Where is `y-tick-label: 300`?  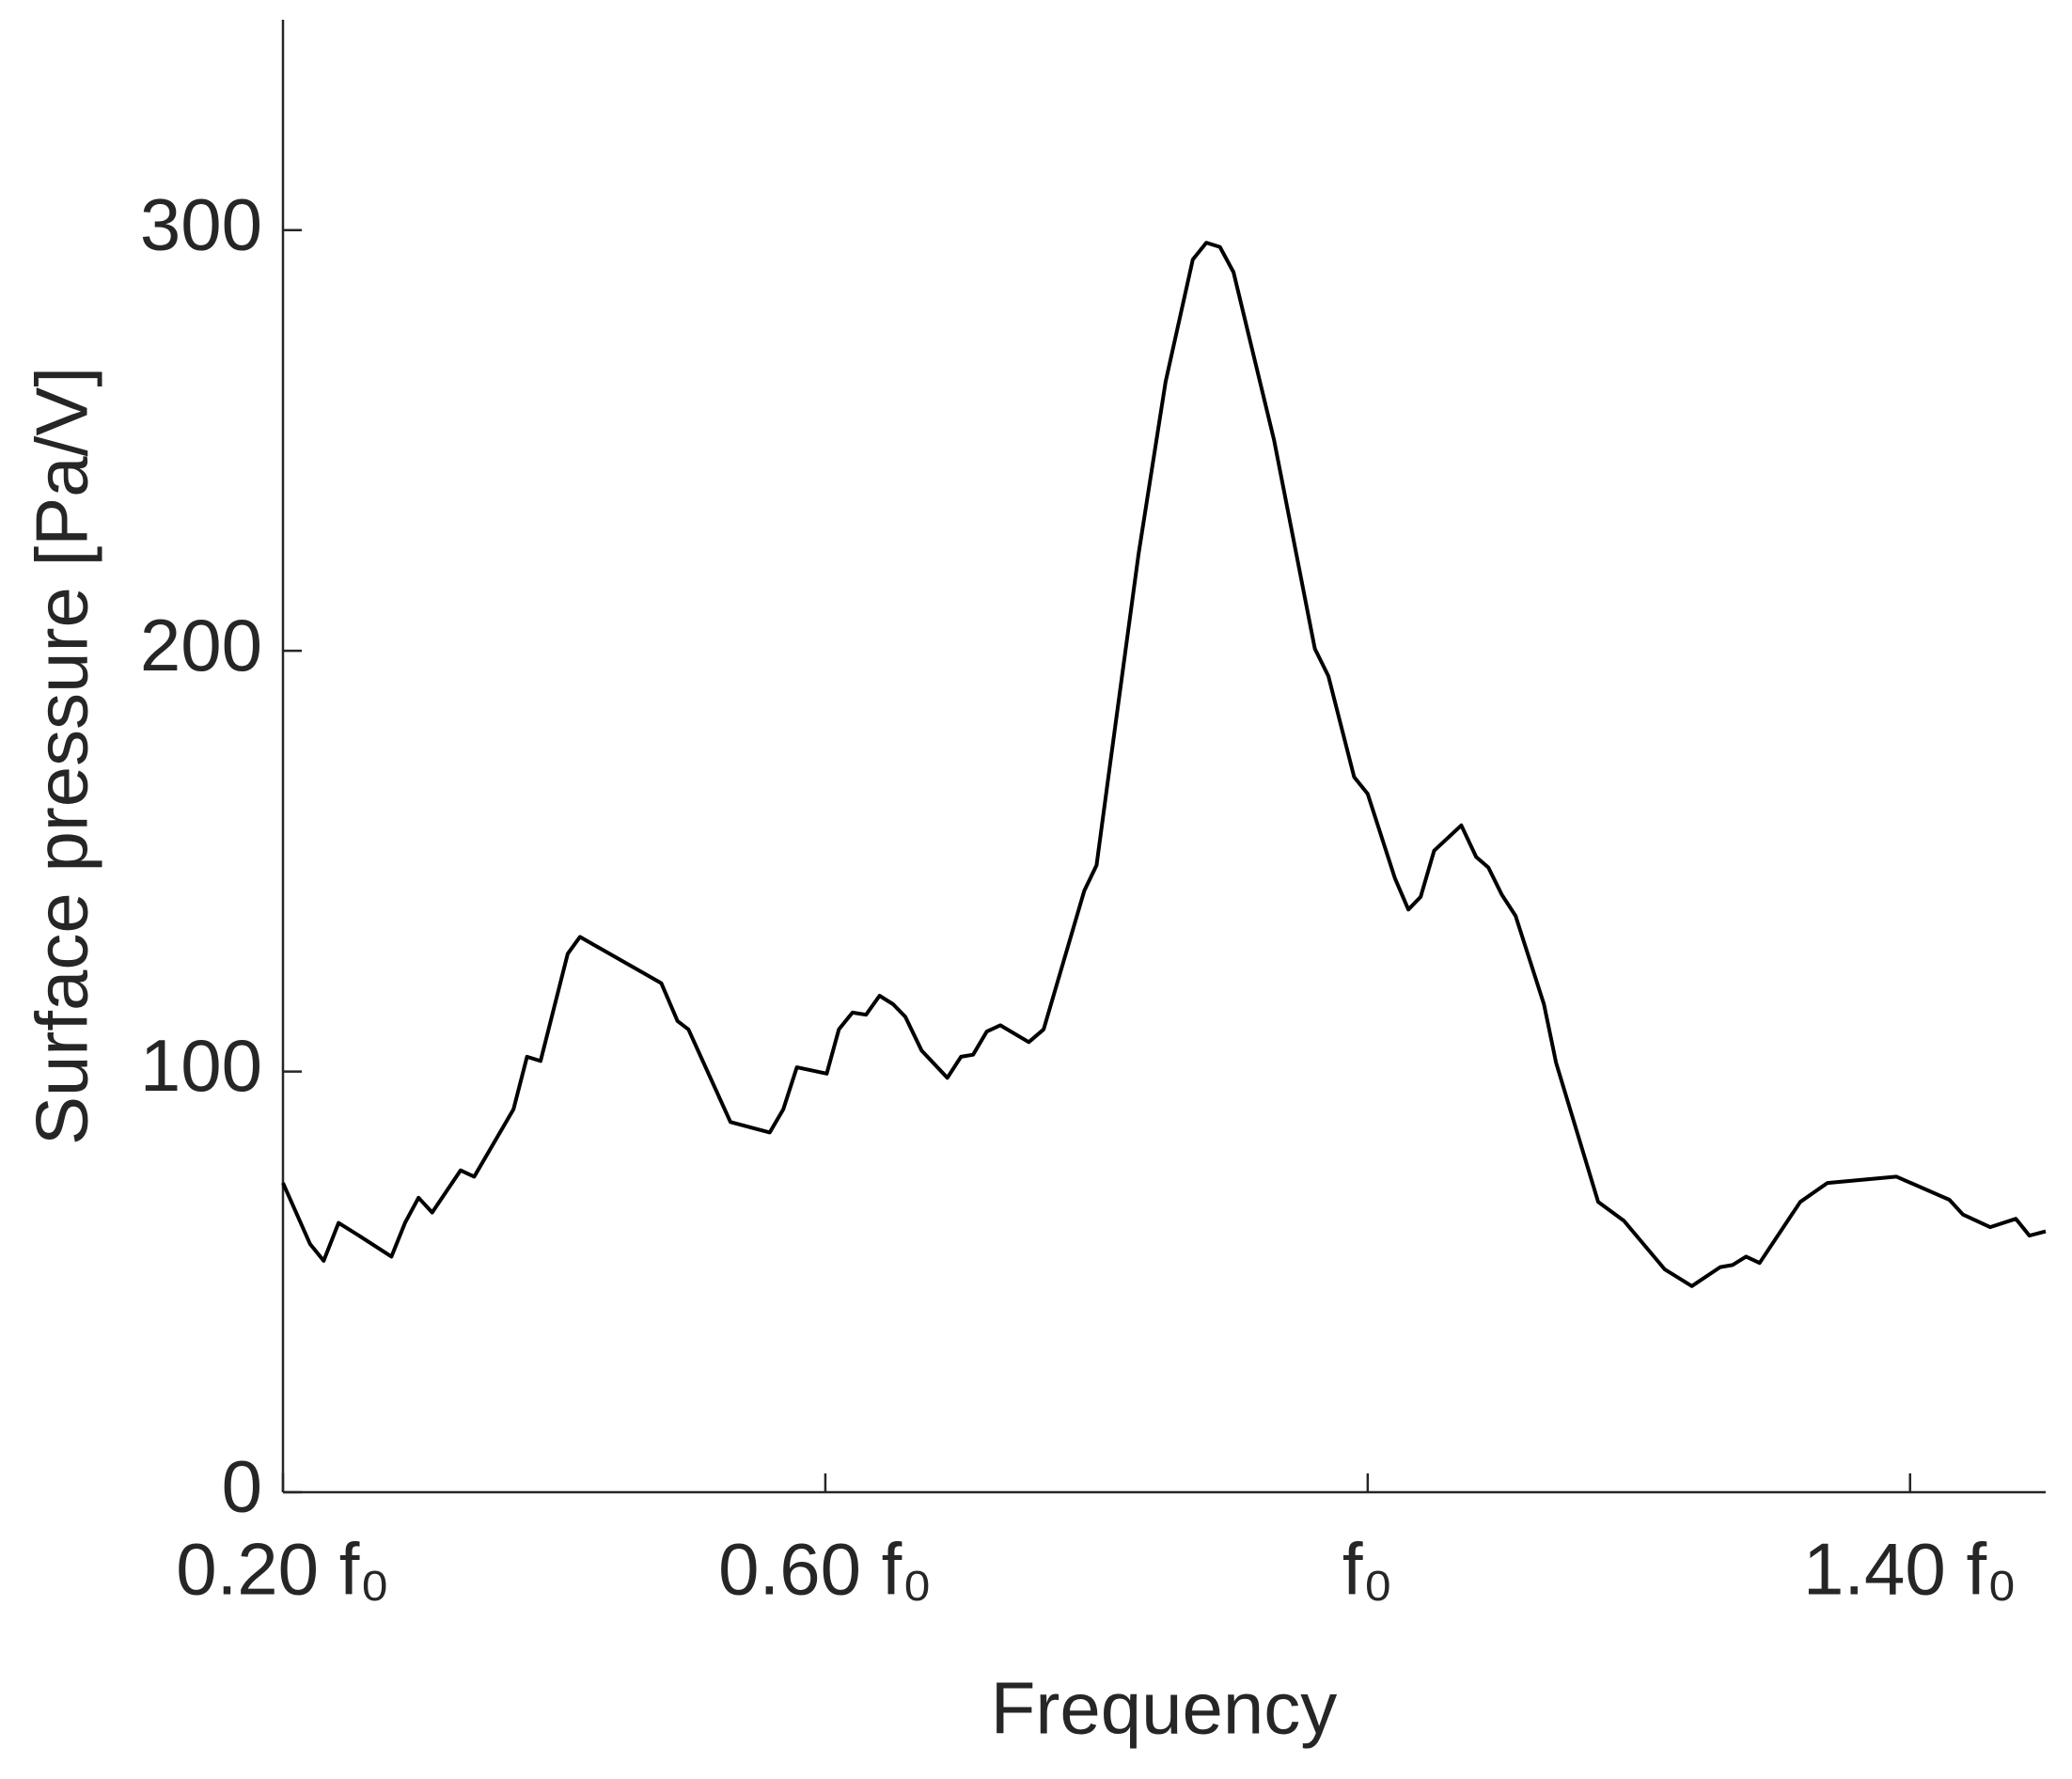 y-tick-label: 300 is located at coordinates (201, 223).